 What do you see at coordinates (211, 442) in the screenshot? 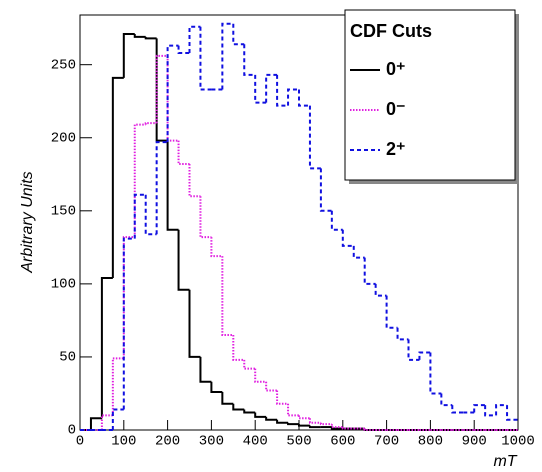
I see `x-tick-label: 300` at bounding box center [211, 442].